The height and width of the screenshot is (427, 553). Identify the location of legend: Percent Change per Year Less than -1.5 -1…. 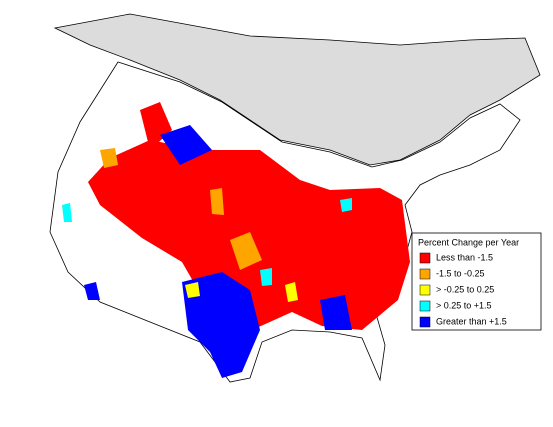
(476, 281).